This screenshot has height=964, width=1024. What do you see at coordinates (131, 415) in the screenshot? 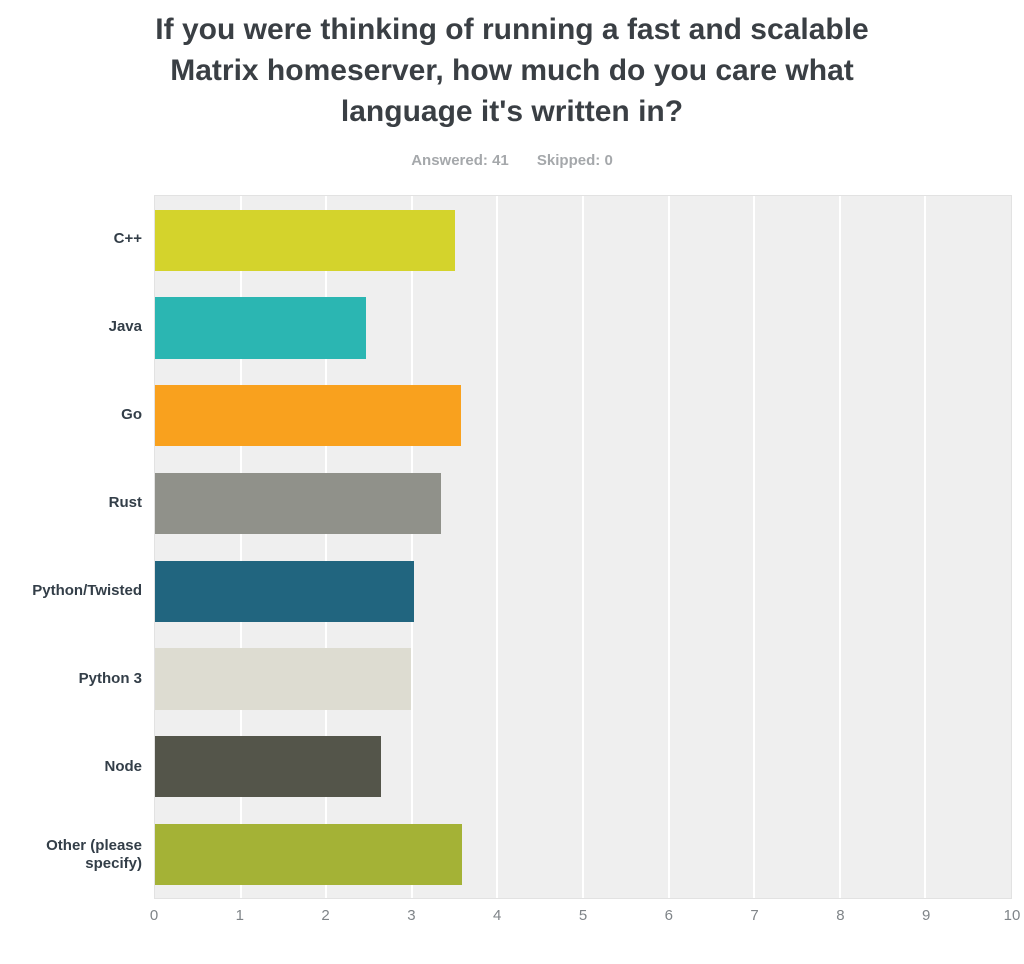
I see `category-label: Go` at bounding box center [131, 415].